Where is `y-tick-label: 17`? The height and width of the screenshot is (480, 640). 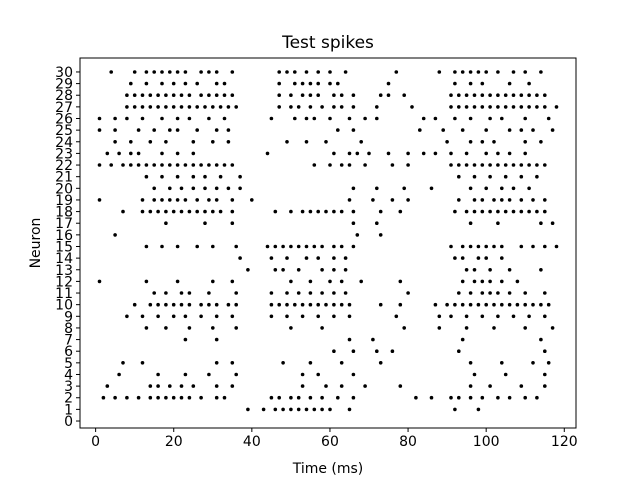 y-tick-label: 17 is located at coordinates (64, 224).